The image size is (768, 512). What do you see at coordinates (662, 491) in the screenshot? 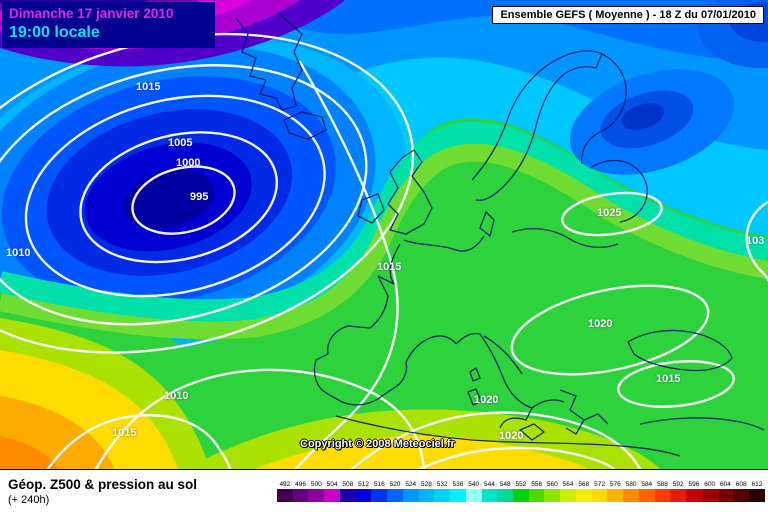
I see `scale-cell: 588` at bounding box center [662, 491].